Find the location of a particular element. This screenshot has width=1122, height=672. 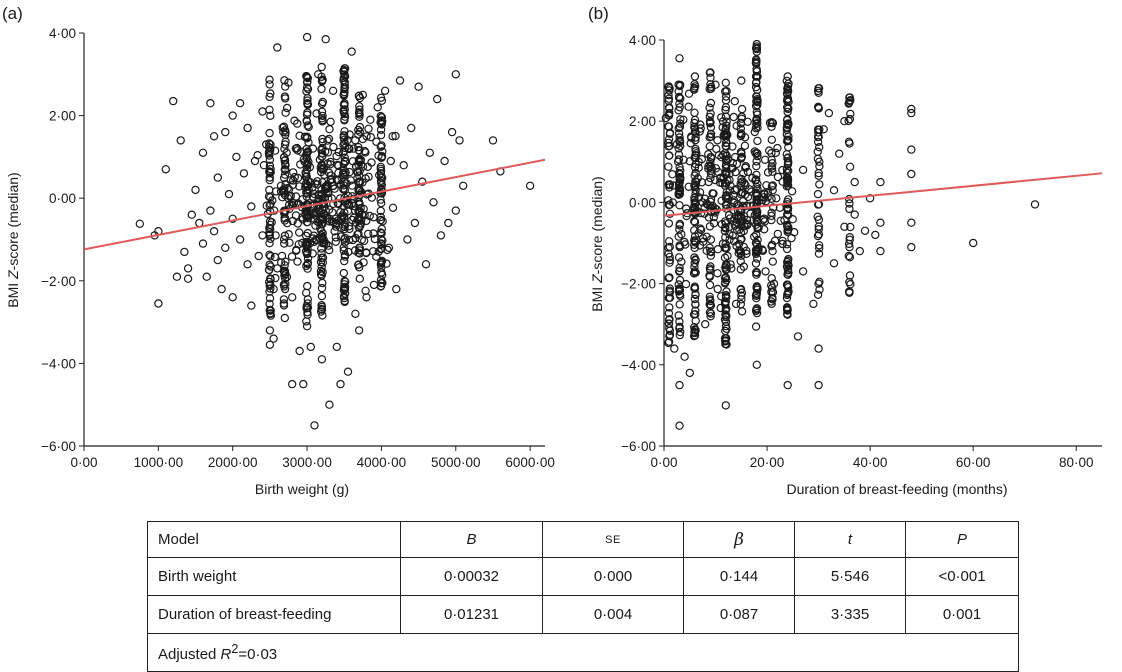

row-model: Duration of breast-feeding is located at coordinates (274, 614).